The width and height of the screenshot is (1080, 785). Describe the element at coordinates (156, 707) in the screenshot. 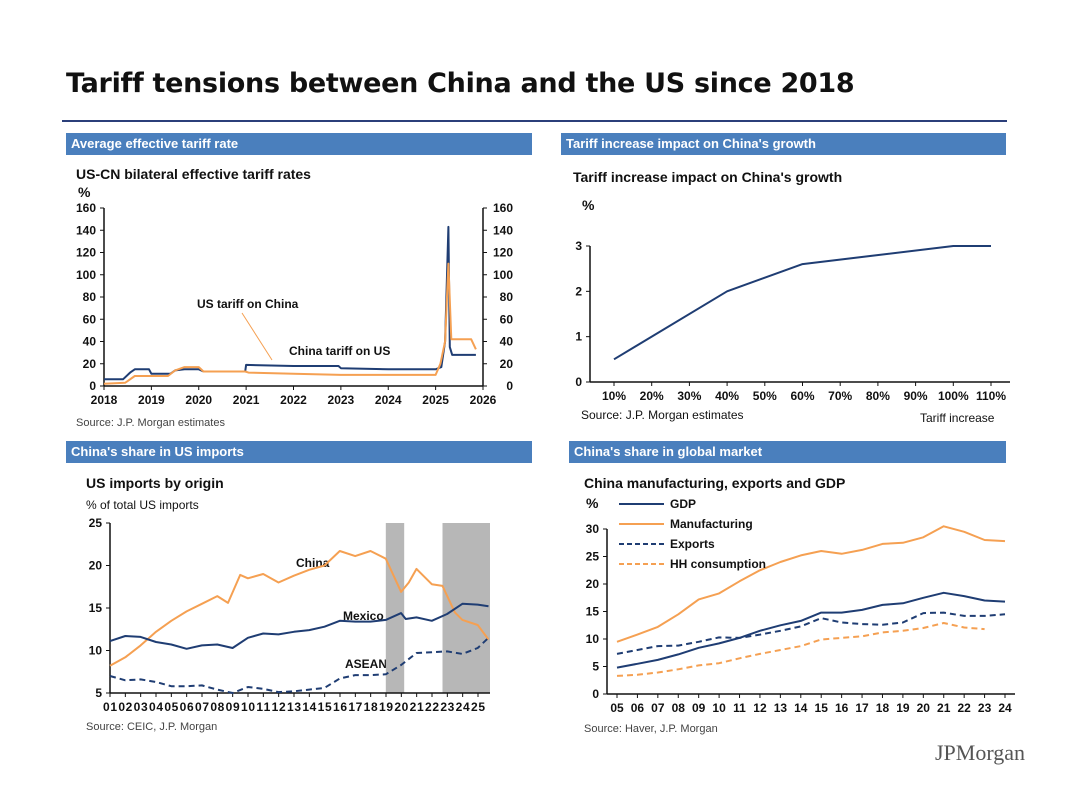

I see `x-tick-label: 04` at that location.